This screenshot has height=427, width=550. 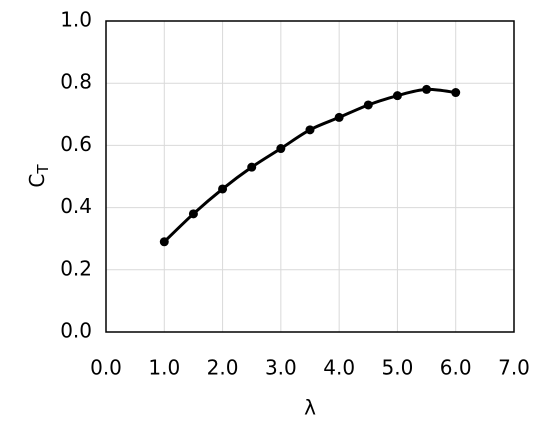 What do you see at coordinates (106, 368) in the screenshot?
I see `x-tick-label: 0.0` at bounding box center [106, 368].